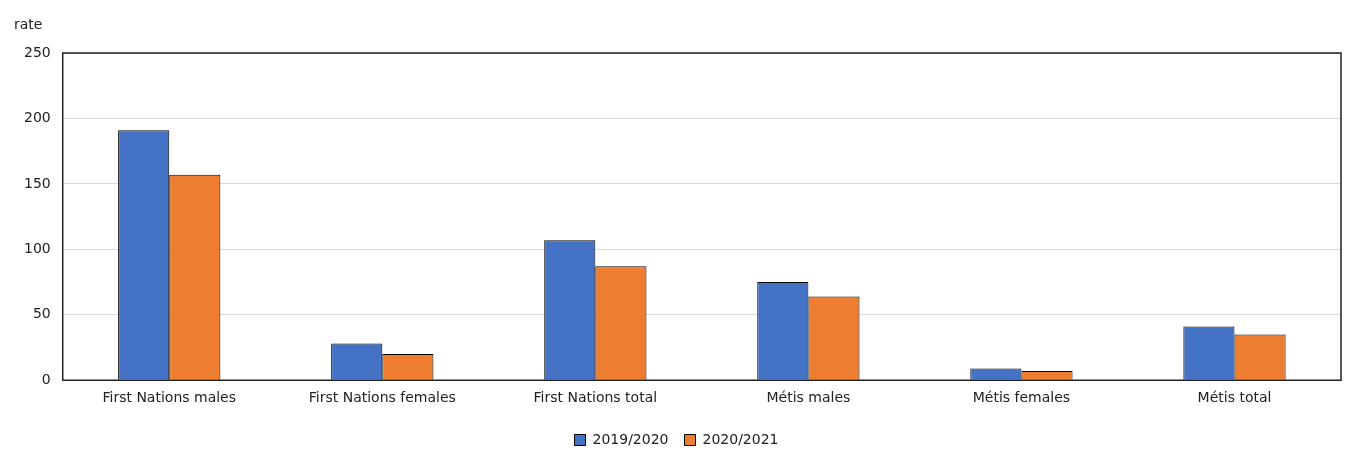 This screenshot has width=1353, height=465. Describe the element at coordinates (1234, 397) in the screenshot. I see `x-tick-label: Métis total` at that location.